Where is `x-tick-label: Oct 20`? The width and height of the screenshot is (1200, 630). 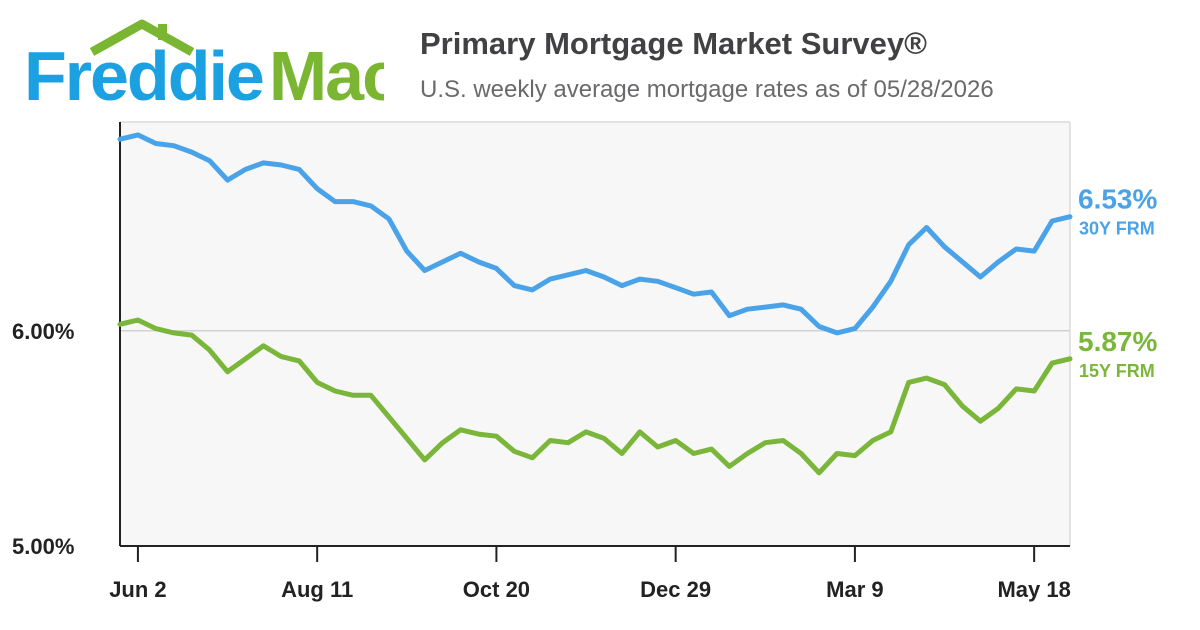 x-tick-label: Oct 20 is located at coordinates (496, 589).